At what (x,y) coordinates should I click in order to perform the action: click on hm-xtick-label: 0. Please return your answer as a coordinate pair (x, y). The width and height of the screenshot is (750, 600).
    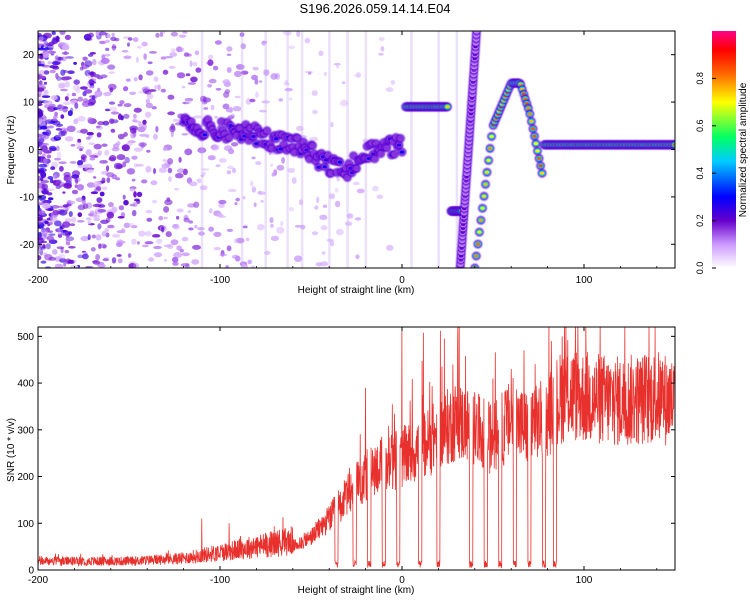
    Looking at the image, I should click on (402, 280).